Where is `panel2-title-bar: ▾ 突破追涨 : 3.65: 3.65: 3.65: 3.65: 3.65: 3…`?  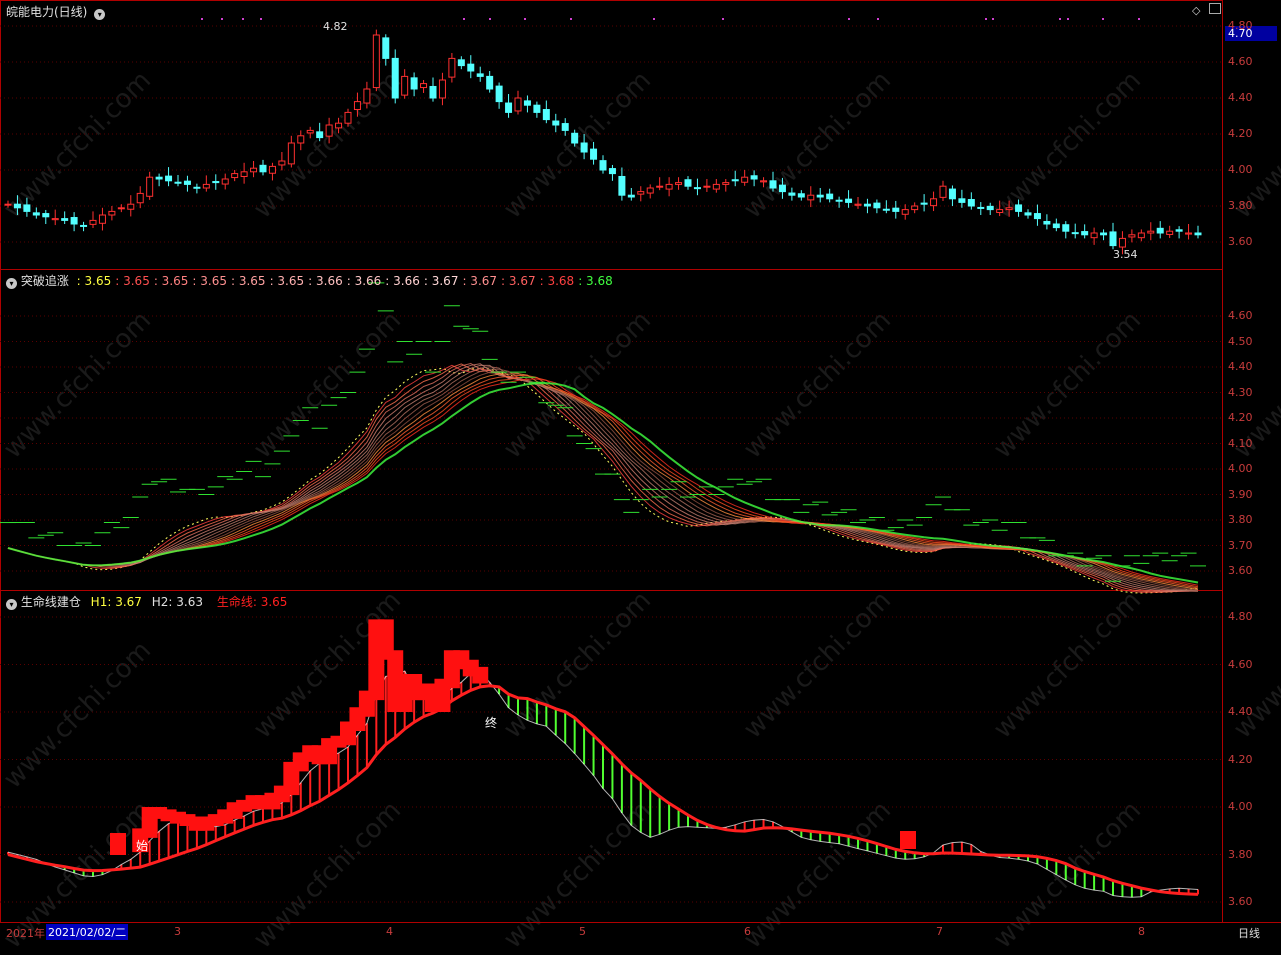 panel2-title-bar: ▾ 突破追涨 : 3.65: 3.65: 3.65: 3.65: 3.65: 3… is located at coordinates (309, 280).